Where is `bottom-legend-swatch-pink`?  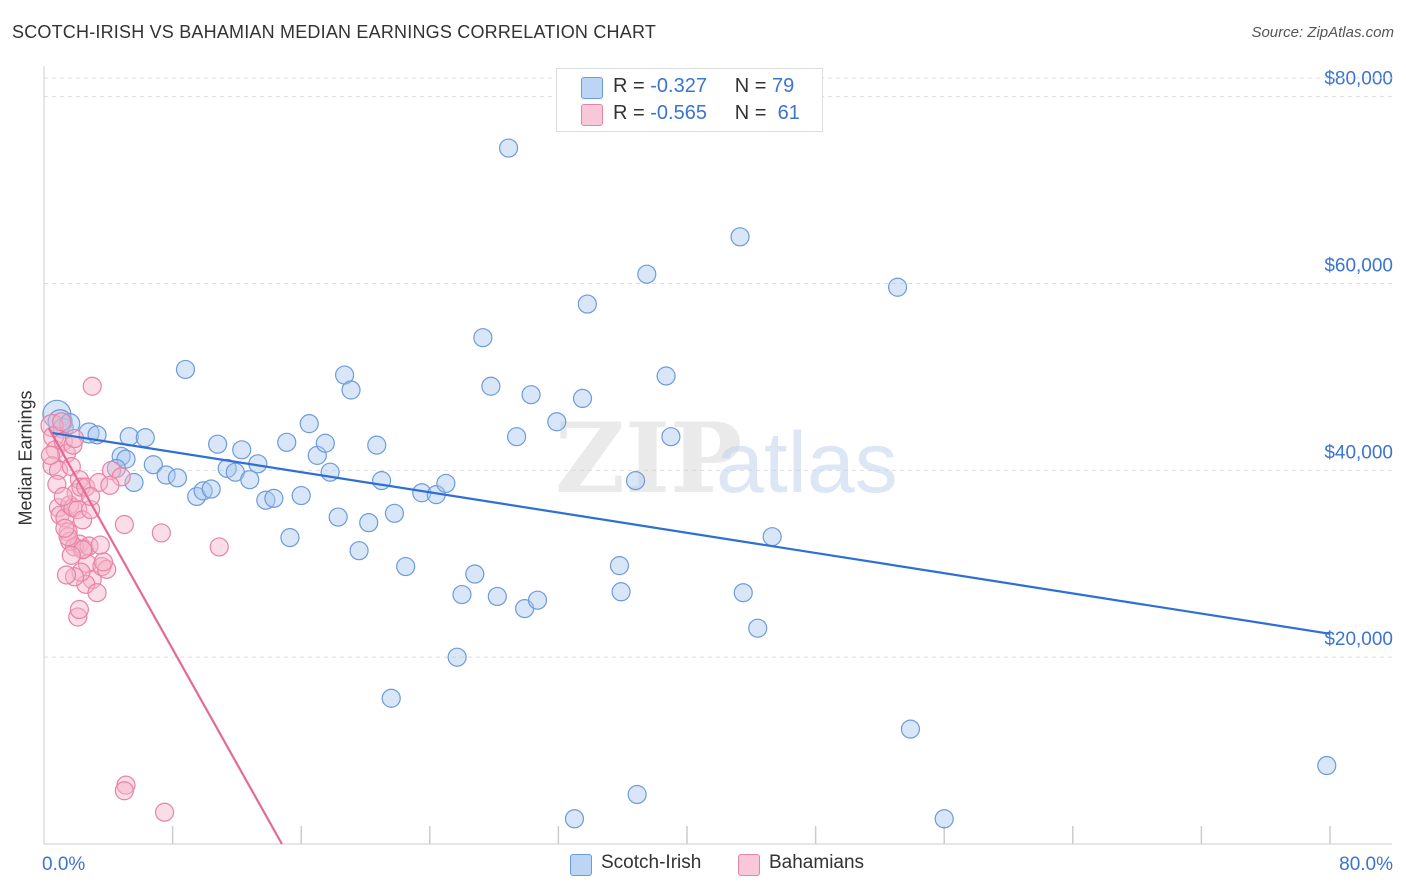 bottom-legend-swatch-pink is located at coordinates (749, 865).